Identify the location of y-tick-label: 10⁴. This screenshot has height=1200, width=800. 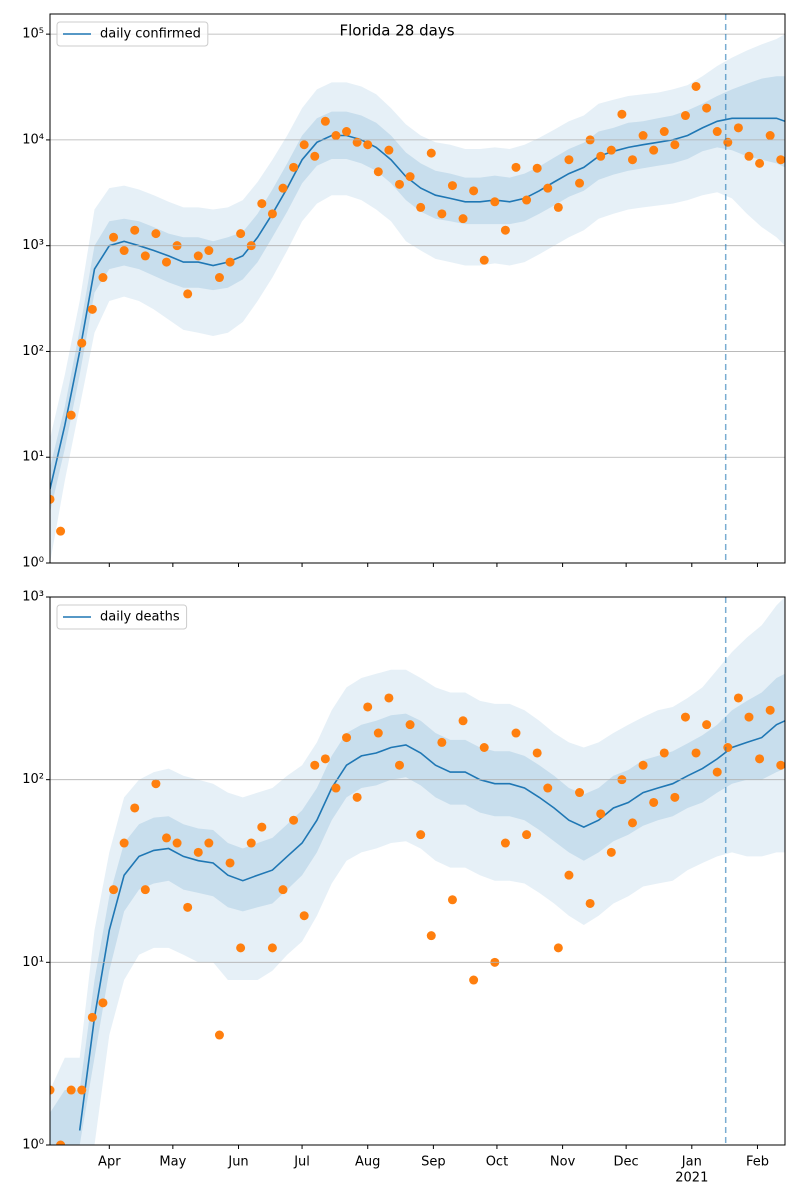
(33, 139).